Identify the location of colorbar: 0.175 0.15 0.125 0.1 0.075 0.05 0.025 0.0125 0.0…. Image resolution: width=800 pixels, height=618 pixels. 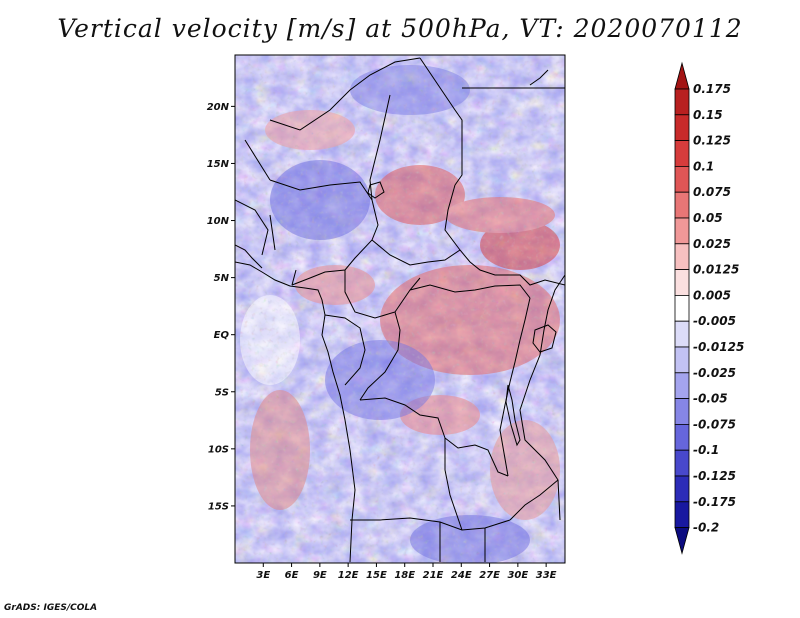
(709, 308).